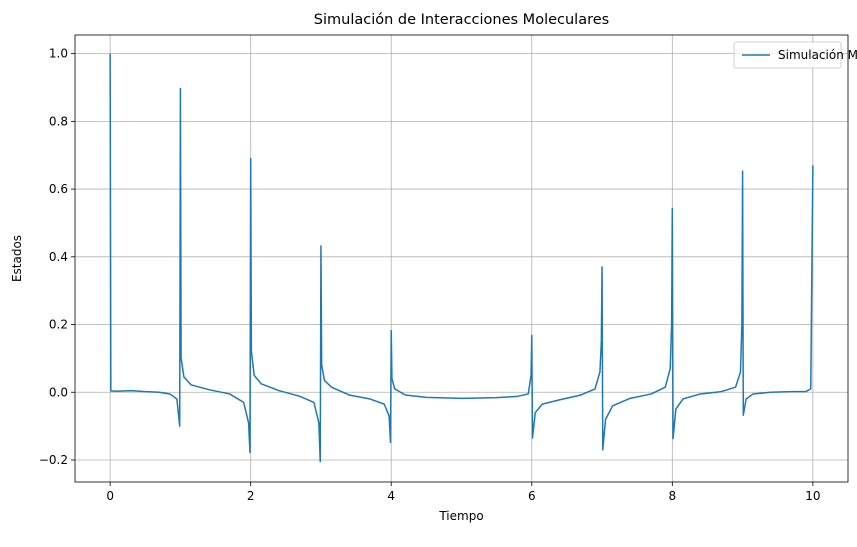 This screenshot has width=857, height=547. What do you see at coordinates (58, 325) in the screenshot?
I see `y-tick-label: 0.2` at bounding box center [58, 325].